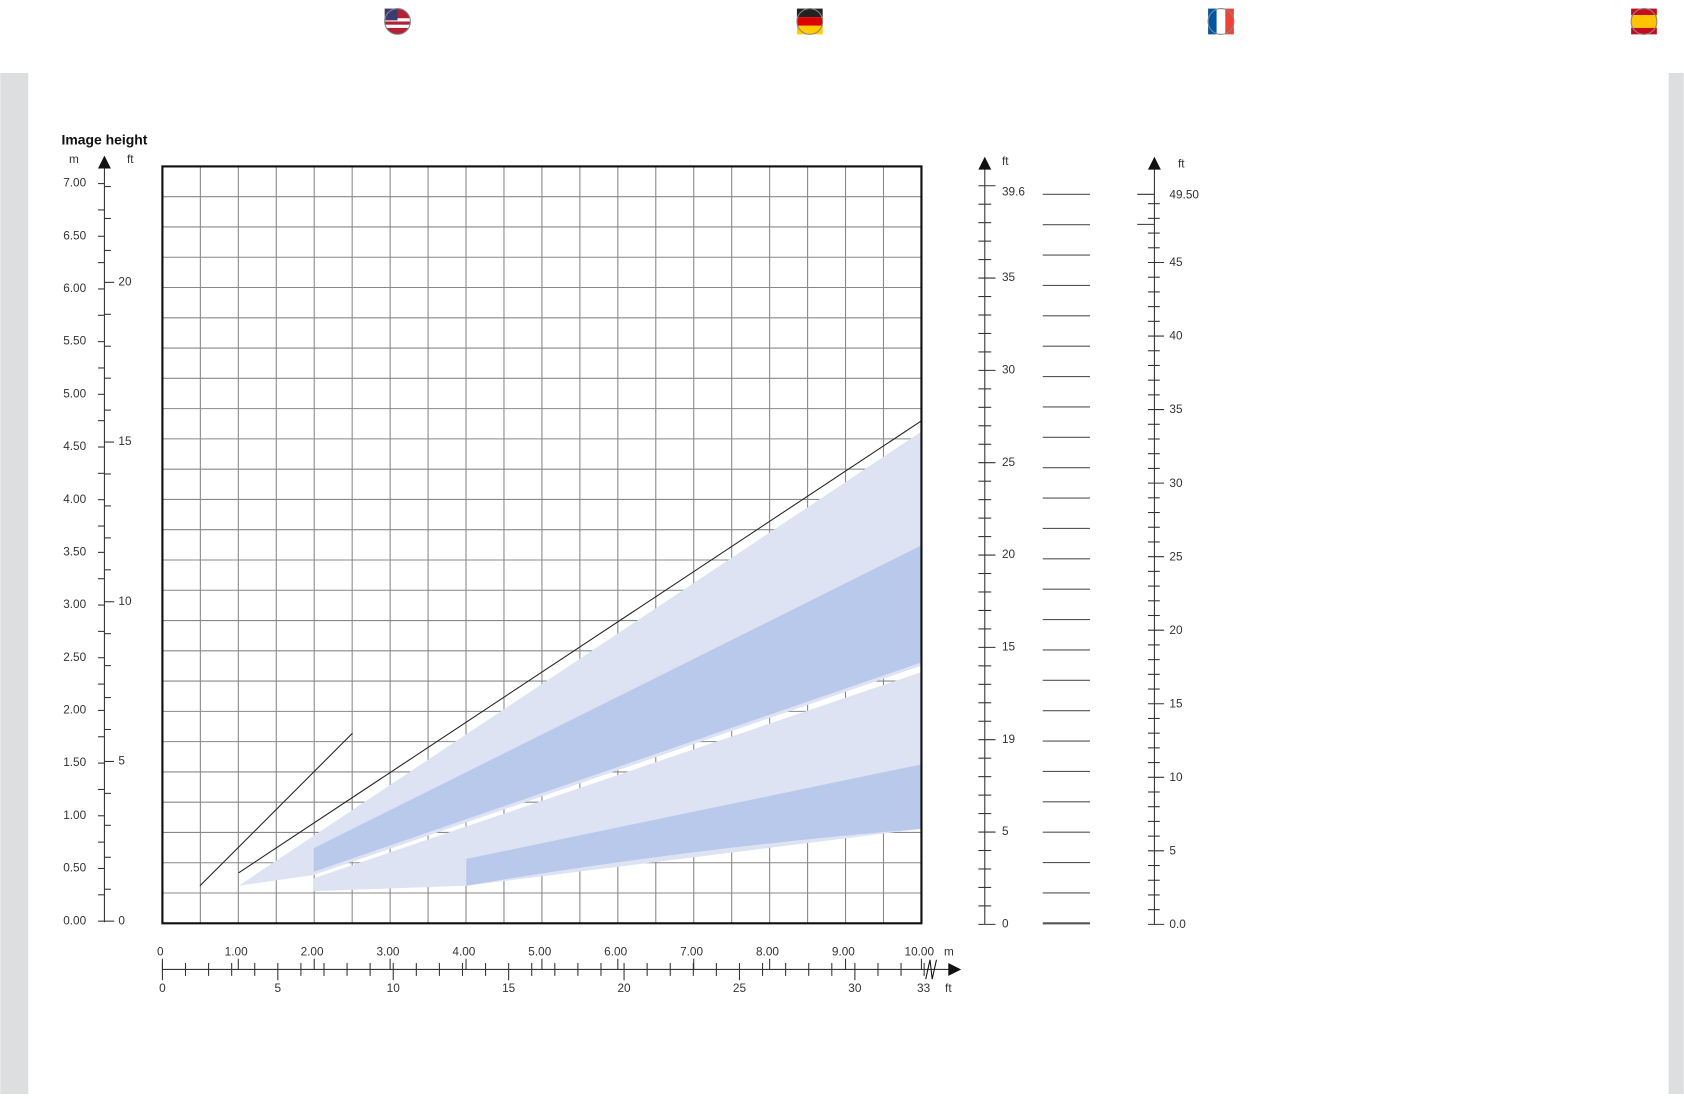 This screenshot has height=1099, width=1684. What do you see at coordinates (924, 988) in the screenshot?
I see `x-tick-label: 33` at bounding box center [924, 988].